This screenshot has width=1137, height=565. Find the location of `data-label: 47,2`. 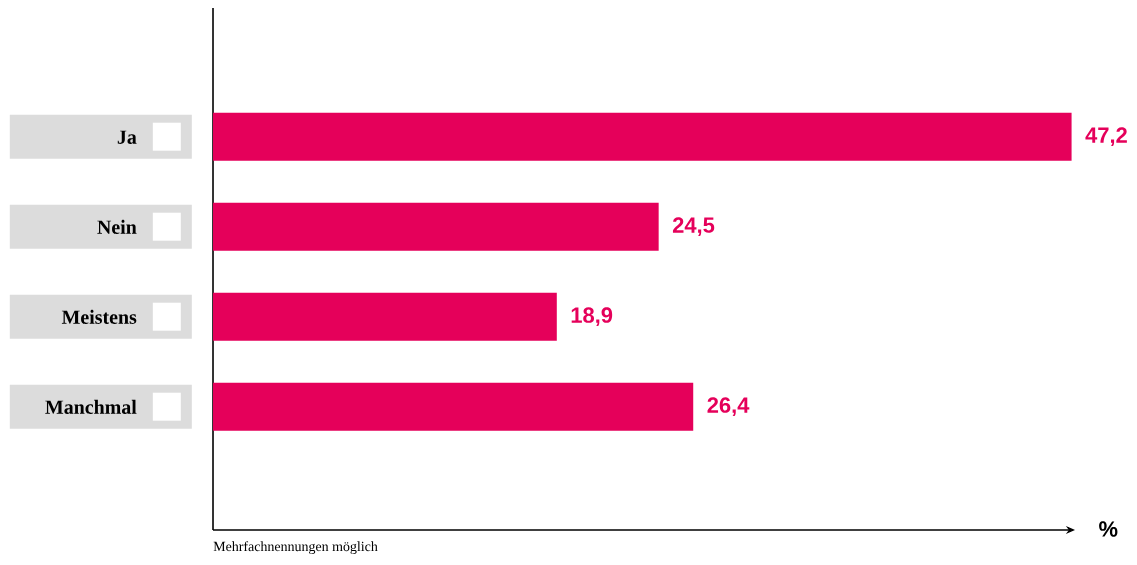

data-label: 47,2 is located at coordinates (1106, 137).